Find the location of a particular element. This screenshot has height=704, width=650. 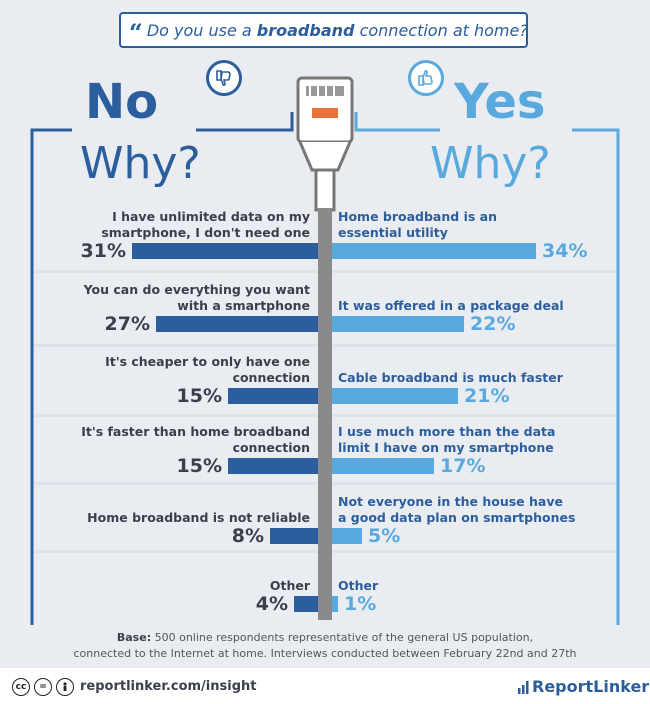

yes-reason-label: Home broadband is an is located at coordinates (417, 216).